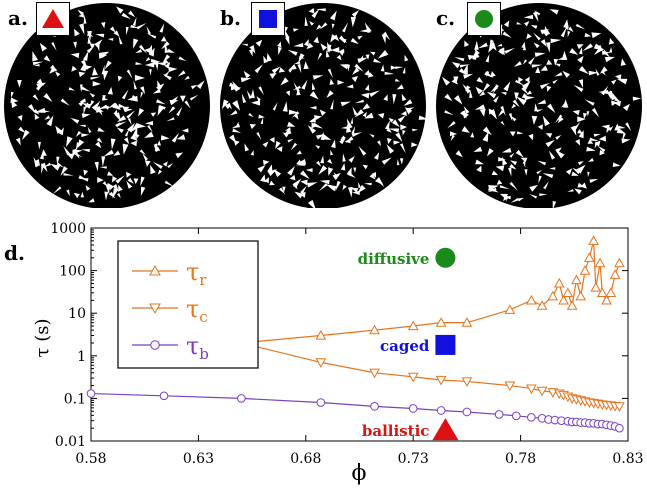 This screenshot has width=647, height=489. I want to click on disk-image-b, so click(324, 105).